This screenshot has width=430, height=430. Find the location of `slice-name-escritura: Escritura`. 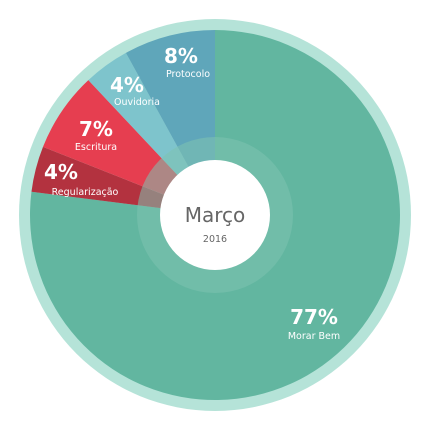

slice-name-escritura: Escritura is located at coordinates (96, 147).